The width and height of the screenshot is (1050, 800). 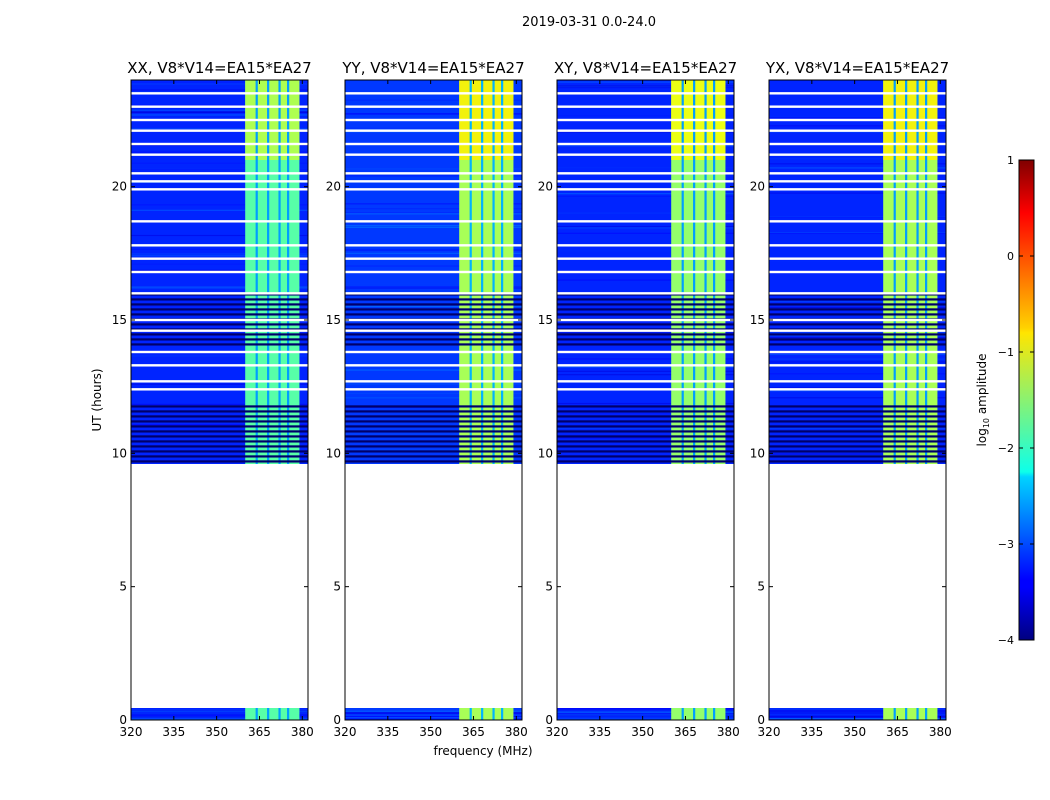 What do you see at coordinates (645, 68) in the screenshot?
I see `panel-title: XY, V8*V14=EA15*EA27` at bounding box center [645, 68].